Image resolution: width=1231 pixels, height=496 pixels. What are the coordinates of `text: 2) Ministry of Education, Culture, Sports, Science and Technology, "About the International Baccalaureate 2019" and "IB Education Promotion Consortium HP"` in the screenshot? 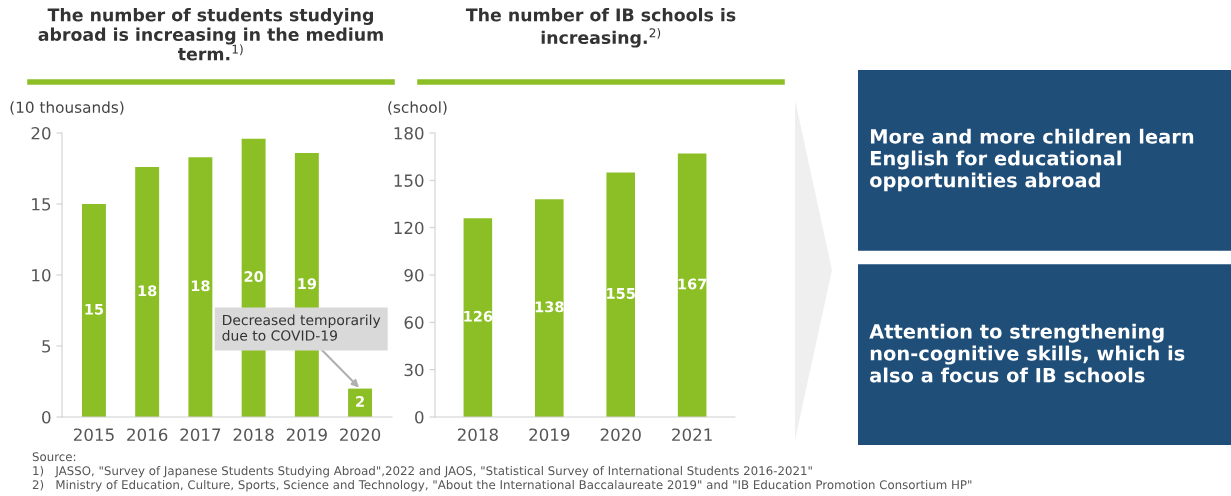 It's located at (502, 486).